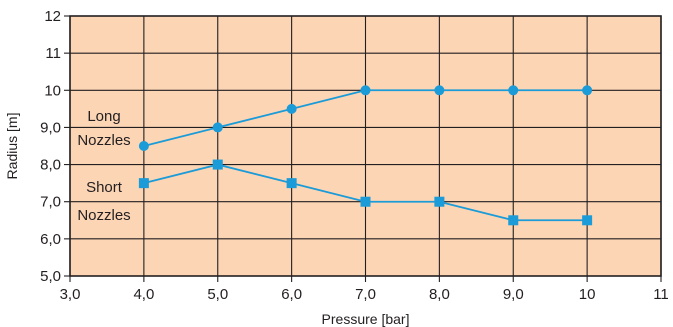  Describe the element at coordinates (587, 294) in the screenshot. I see `x-tick-label: 10` at that location.